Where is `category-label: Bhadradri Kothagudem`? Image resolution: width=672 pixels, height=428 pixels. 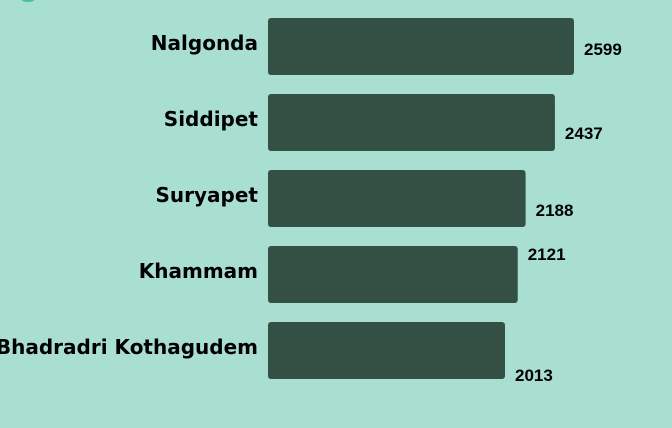
category-label: Bhadradri Kothagudem is located at coordinates (129, 347).